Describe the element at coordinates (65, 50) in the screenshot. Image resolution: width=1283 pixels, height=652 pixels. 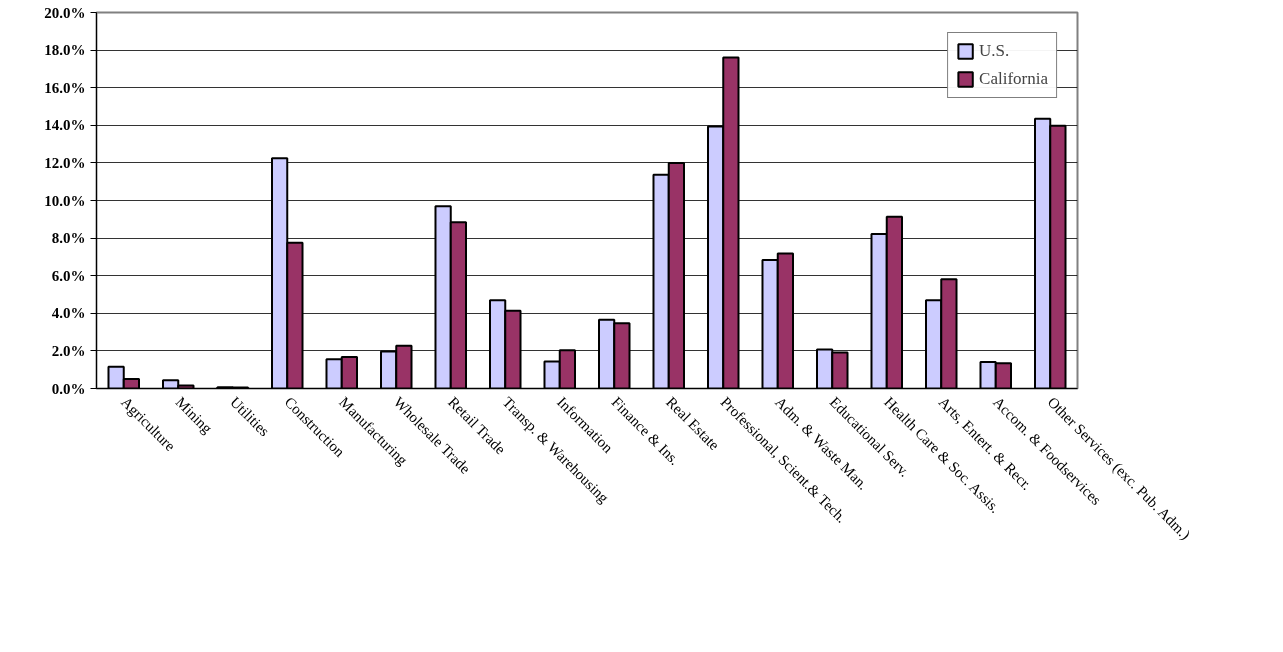
I see `y-tick-label: 18.0%` at that location.